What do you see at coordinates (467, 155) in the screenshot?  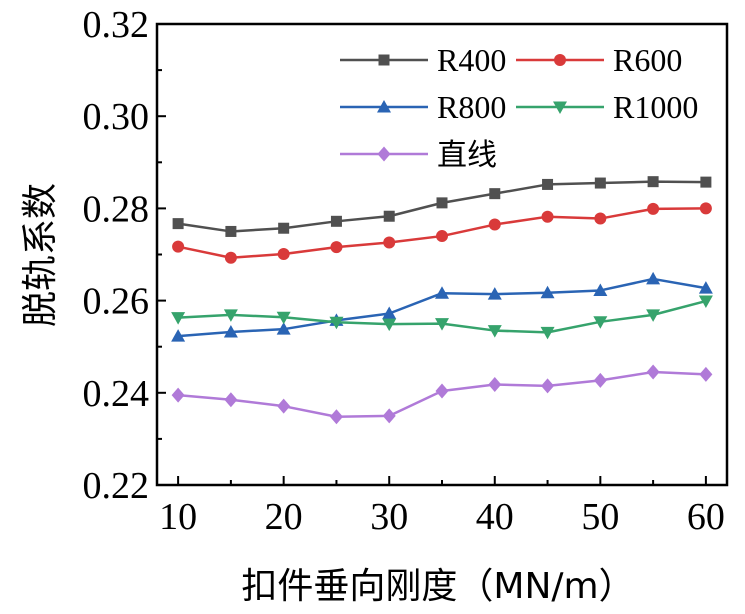 I see `legend-label: 直线` at bounding box center [467, 155].